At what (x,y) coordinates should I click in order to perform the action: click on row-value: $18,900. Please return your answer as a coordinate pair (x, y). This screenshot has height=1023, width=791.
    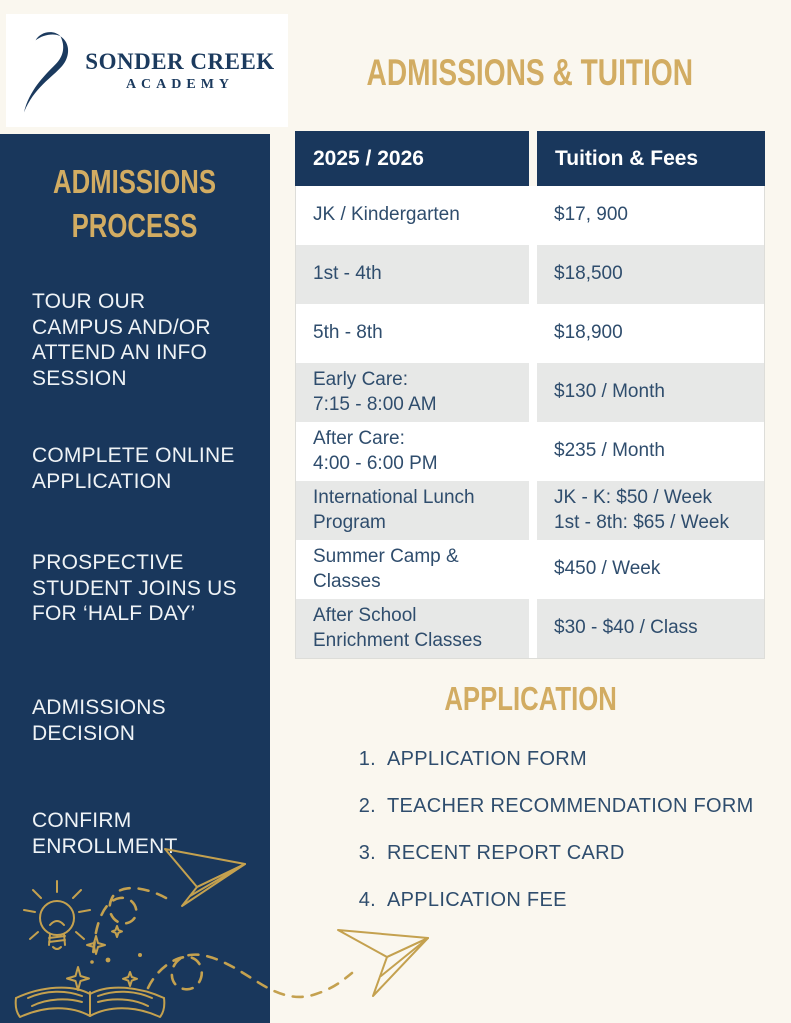
    Looking at the image, I should click on (650, 333).